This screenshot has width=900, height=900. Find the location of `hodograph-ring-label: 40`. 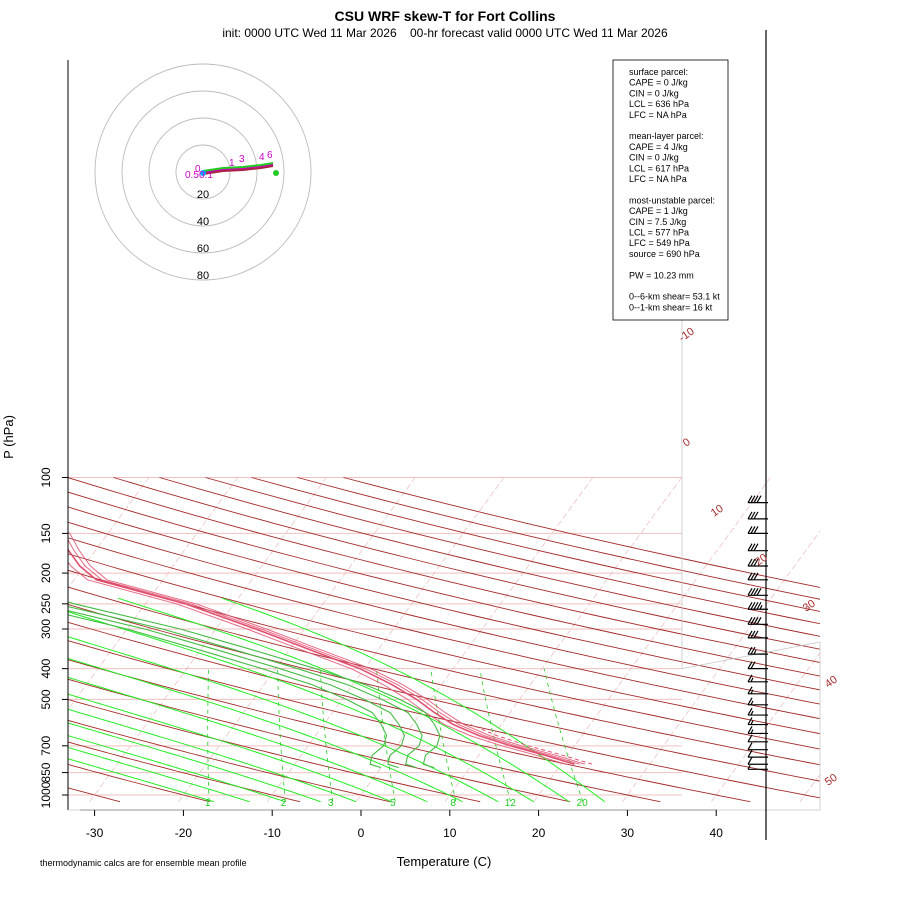

hodograph-ring-label: 40 is located at coordinates (203, 222).